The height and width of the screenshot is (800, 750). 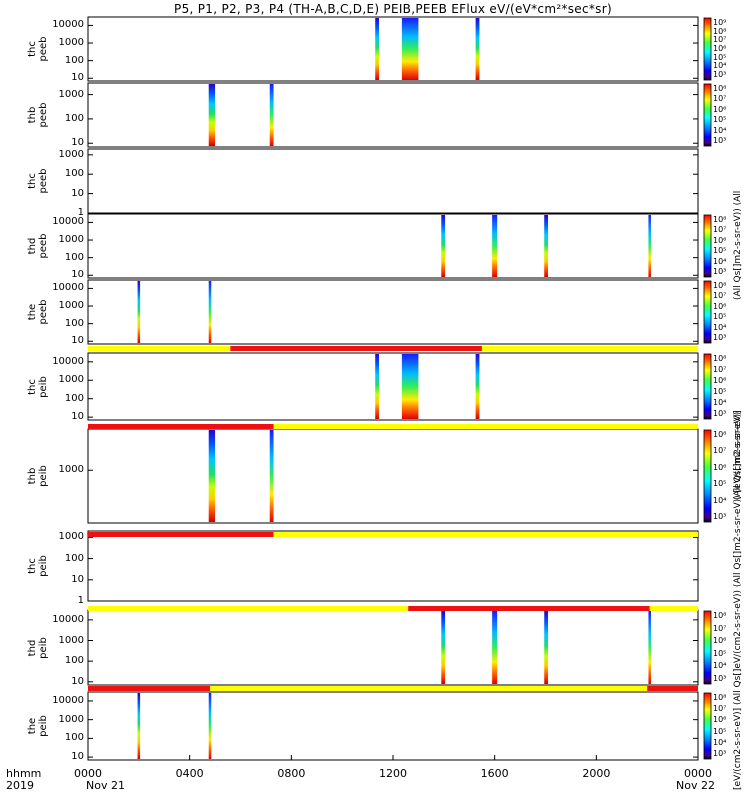 What do you see at coordinates (20, 785) in the screenshot?
I see `x-axis-label-year: 2019` at bounding box center [20, 785].